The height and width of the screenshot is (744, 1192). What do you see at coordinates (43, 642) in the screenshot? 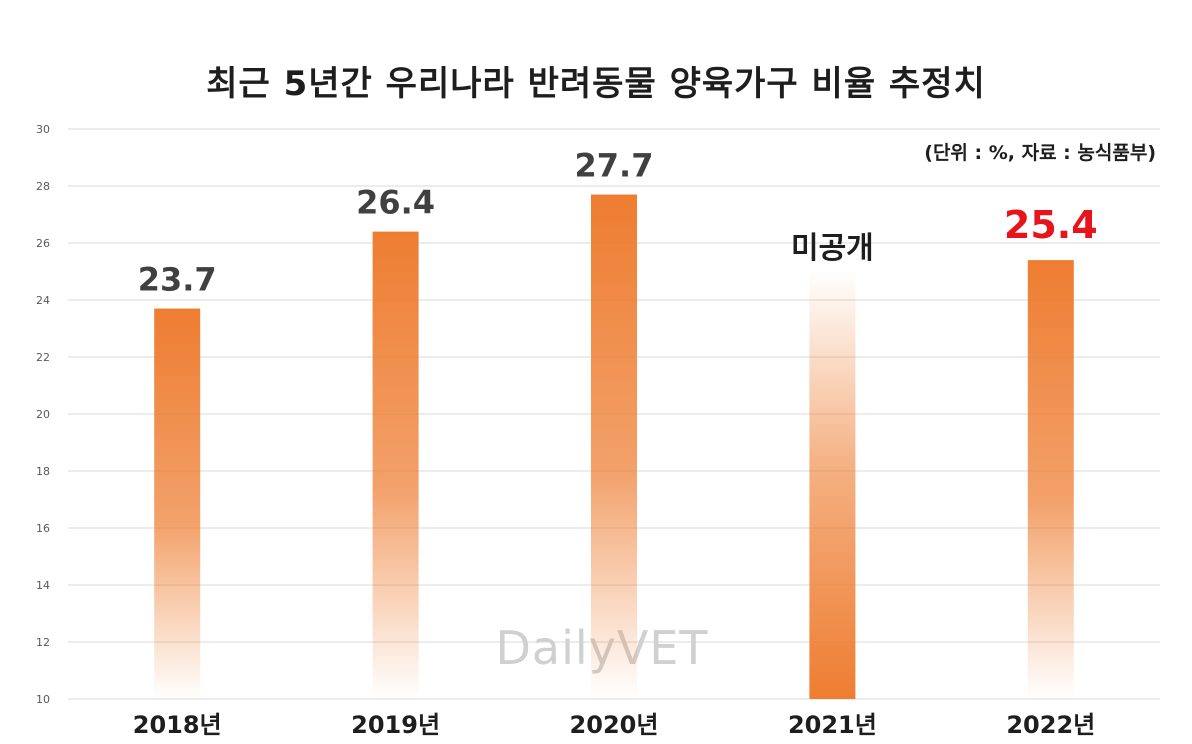
I see `y-tick-label: 12` at bounding box center [43, 642].